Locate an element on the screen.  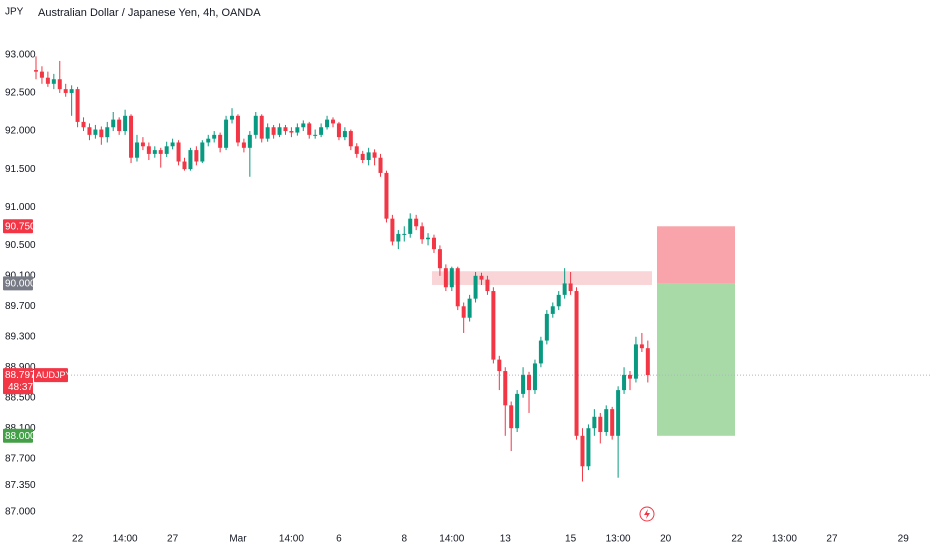
y-tick-label: 92.000 is located at coordinates (20, 131).